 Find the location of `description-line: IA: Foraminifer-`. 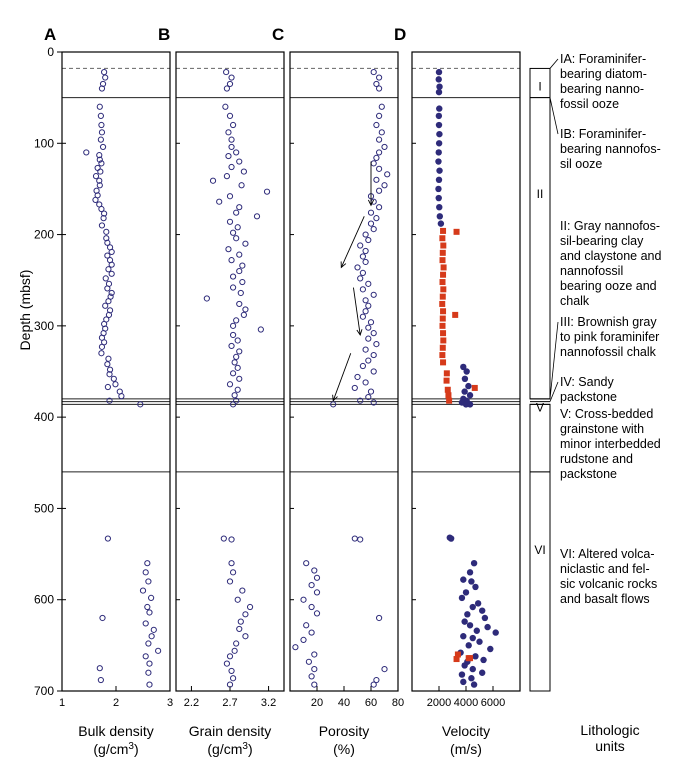

description-line: IA: Foraminifer- is located at coordinates (603, 59).